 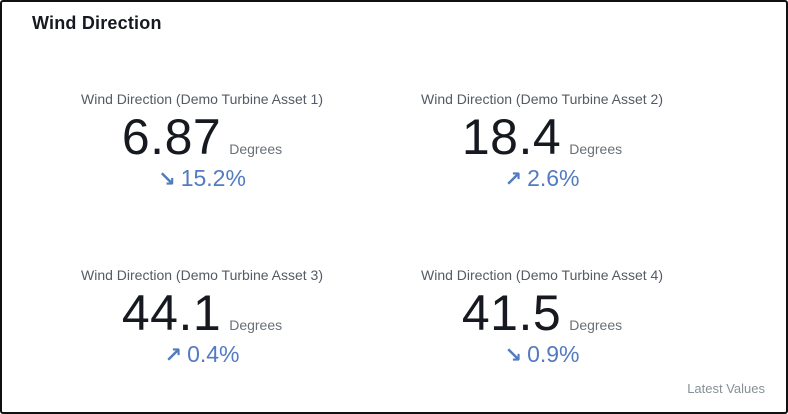 I want to click on kpi-label: Wind Direction (Demo Turbine Asset 1), so click(x=202, y=99).